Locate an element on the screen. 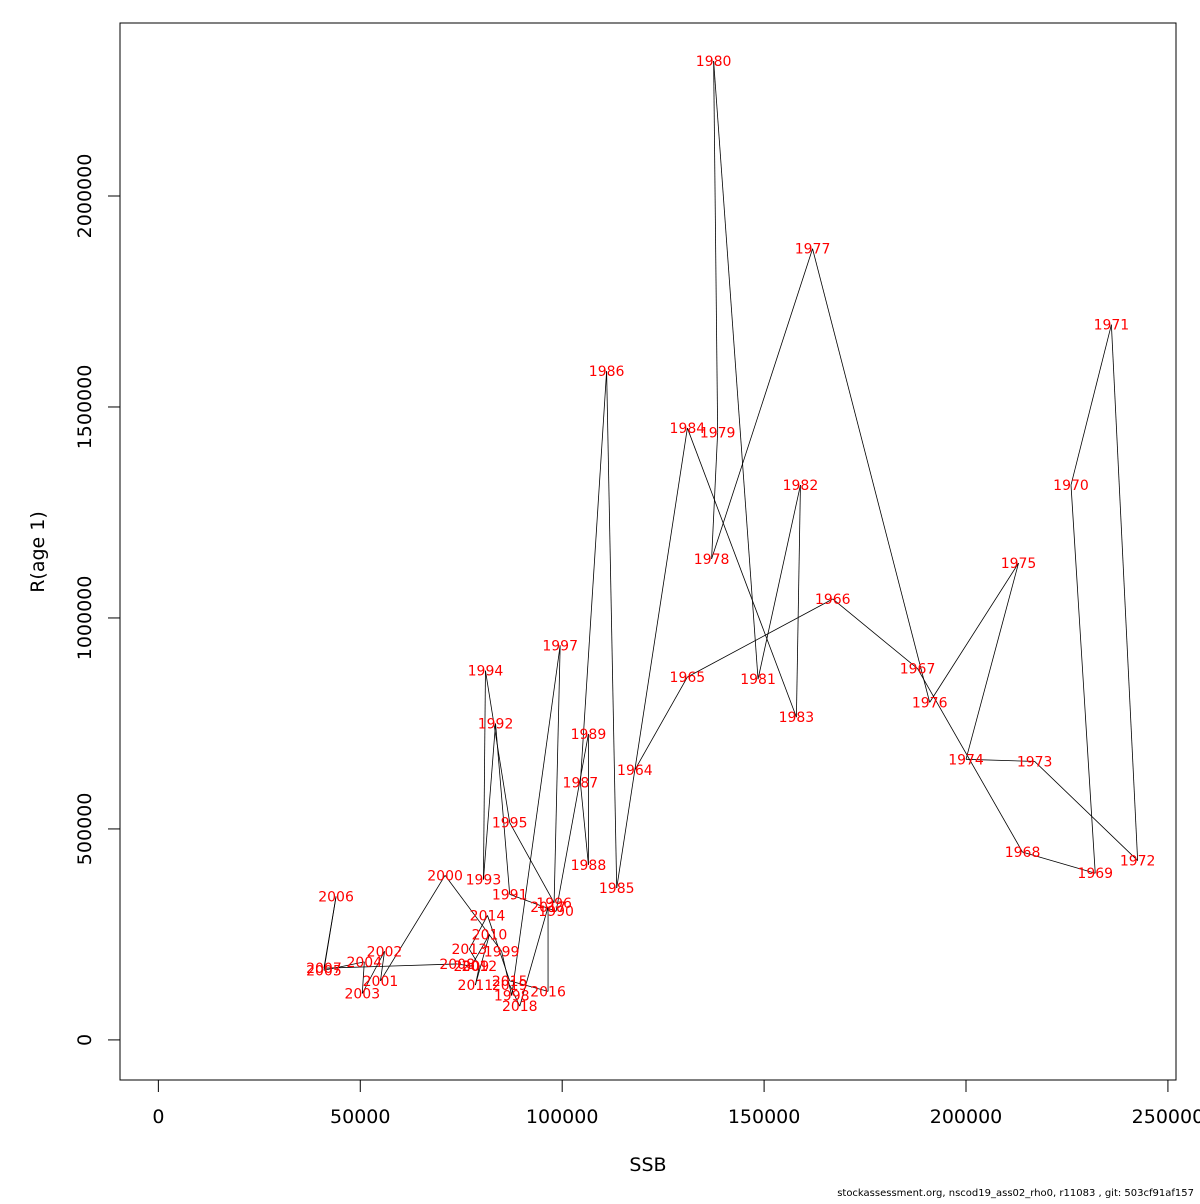  year-label: 1999 is located at coordinates (502, 952).